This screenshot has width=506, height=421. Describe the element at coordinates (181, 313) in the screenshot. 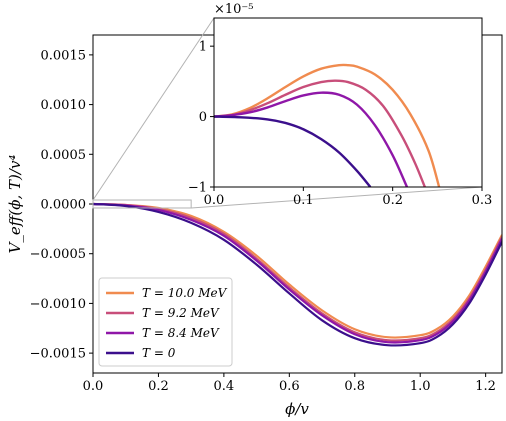

I see `legend-label: T = 9.2 MeV` at that location.